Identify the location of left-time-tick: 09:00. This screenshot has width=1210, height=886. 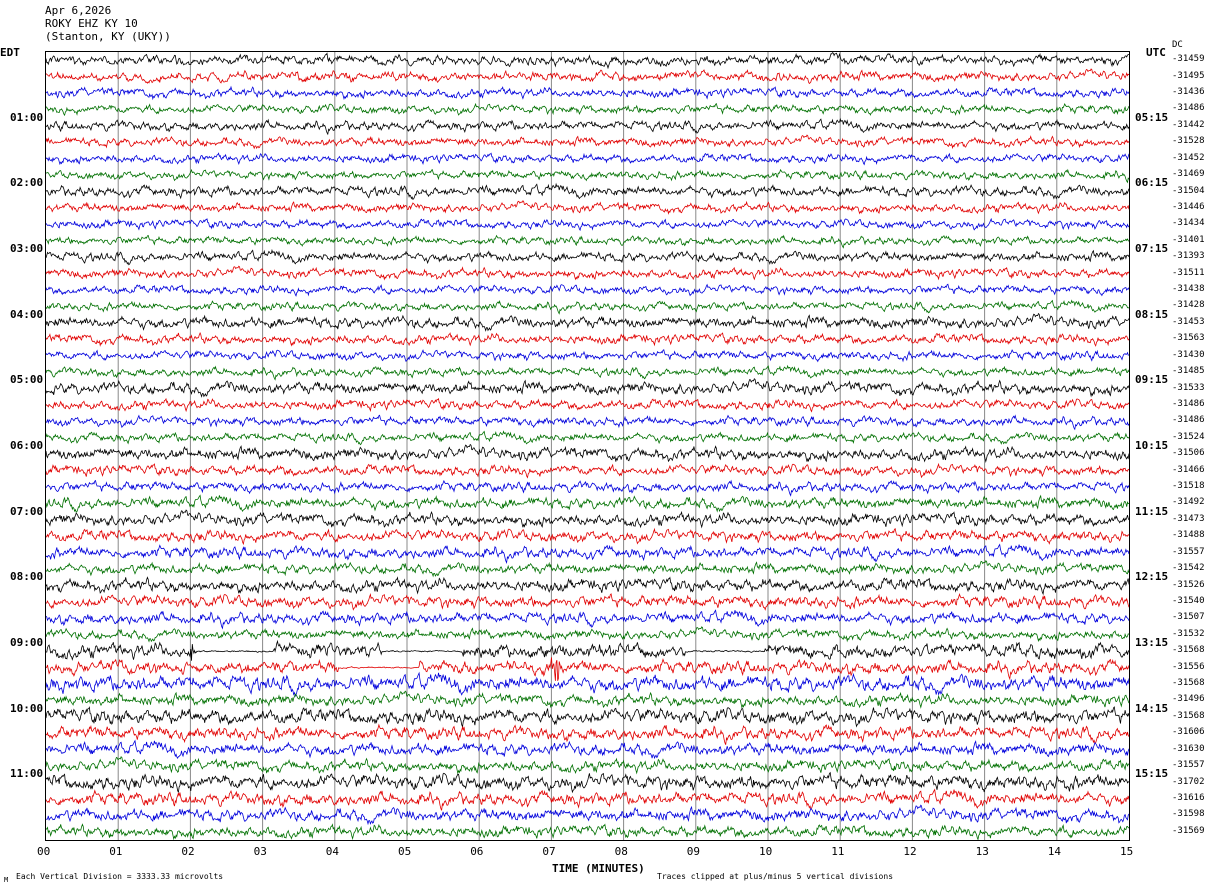
(27, 642).